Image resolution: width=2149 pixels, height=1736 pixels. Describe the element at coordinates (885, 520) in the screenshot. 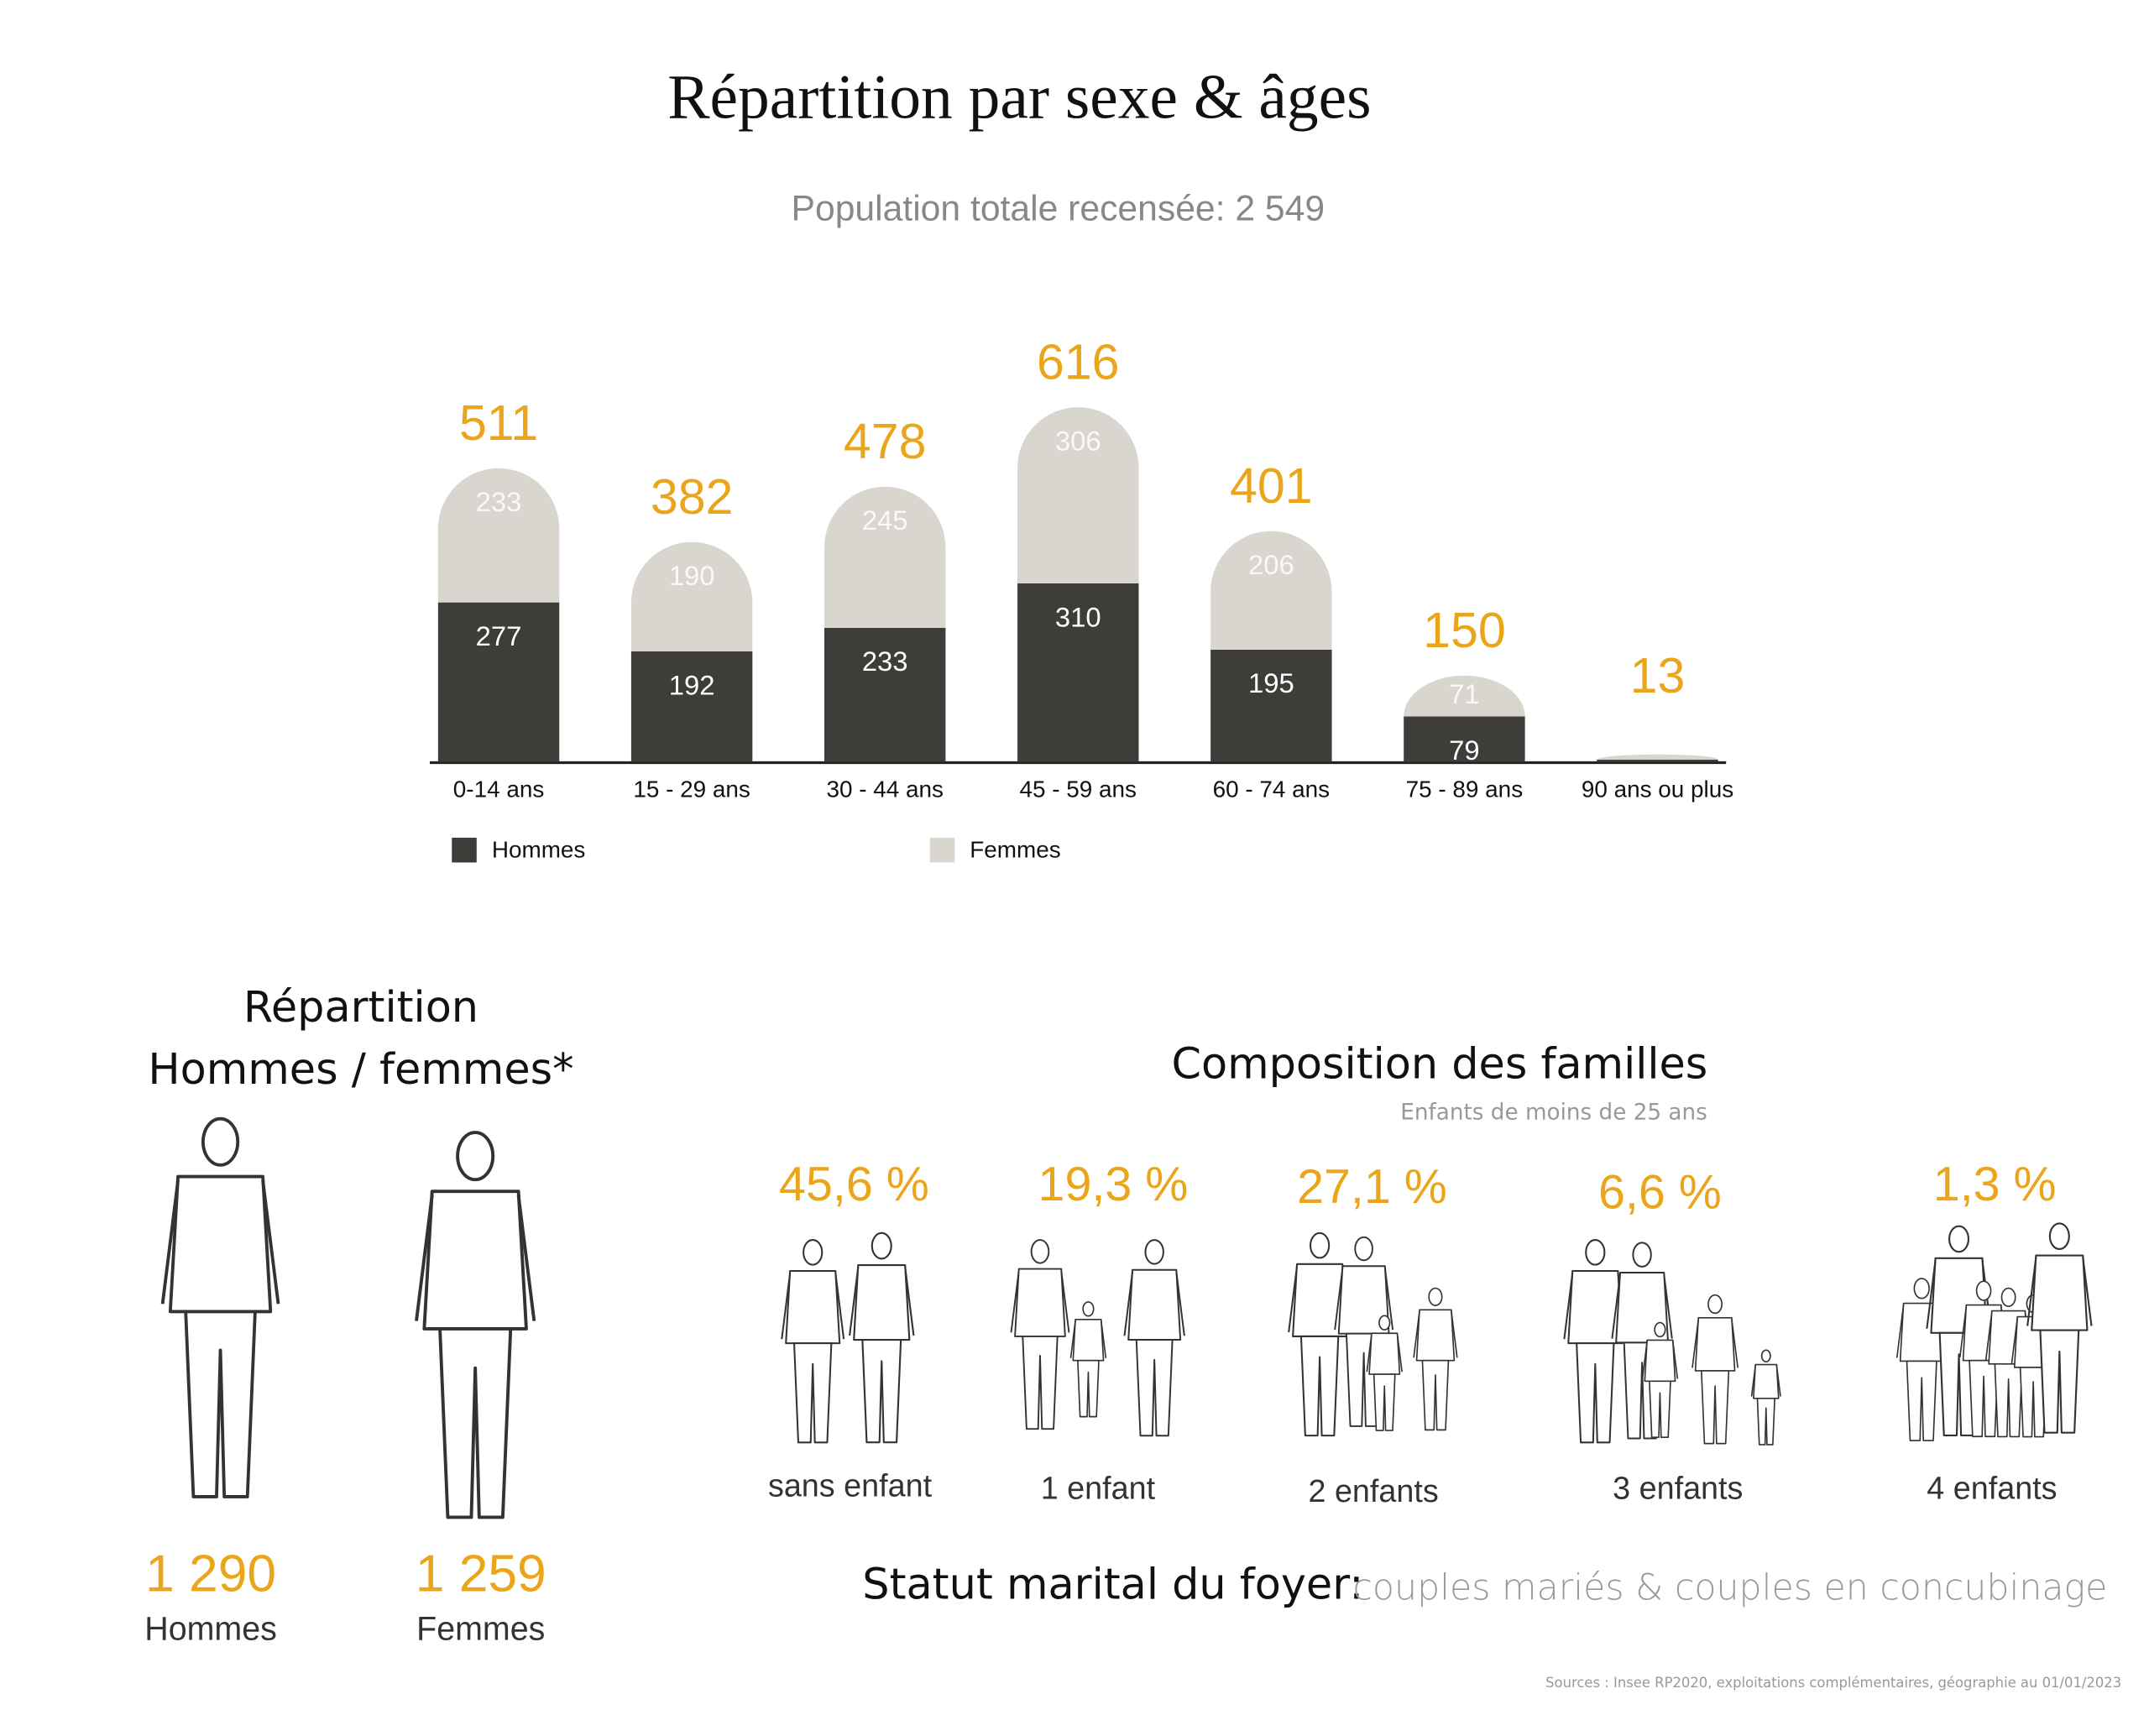

I see `value-label: 245` at that location.